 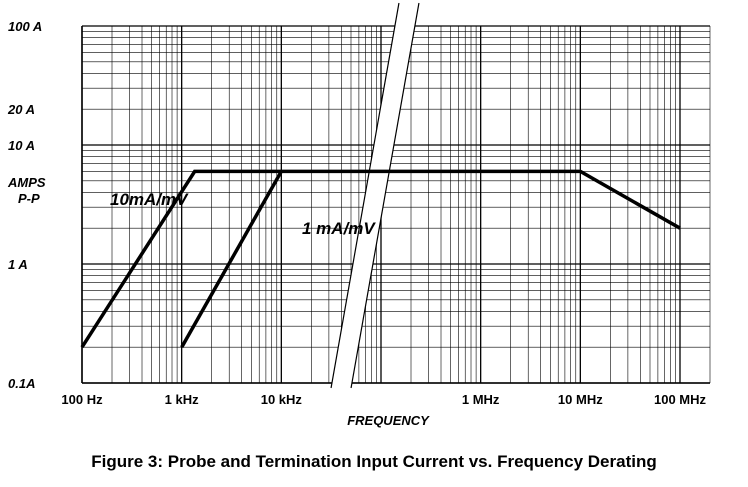 What do you see at coordinates (18, 264) in the screenshot?
I see `y-tick-label: 1 A` at bounding box center [18, 264].